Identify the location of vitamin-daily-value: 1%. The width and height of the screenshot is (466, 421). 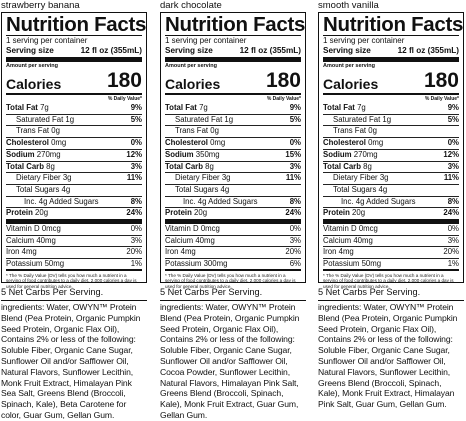
(136, 263).